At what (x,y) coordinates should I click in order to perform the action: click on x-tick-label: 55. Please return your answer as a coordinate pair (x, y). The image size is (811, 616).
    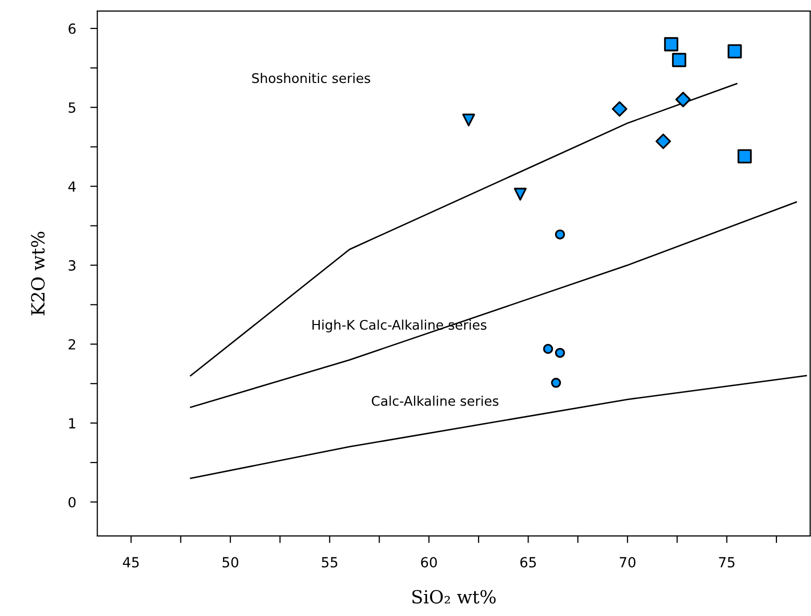
    Looking at the image, I should click on (330, 562).